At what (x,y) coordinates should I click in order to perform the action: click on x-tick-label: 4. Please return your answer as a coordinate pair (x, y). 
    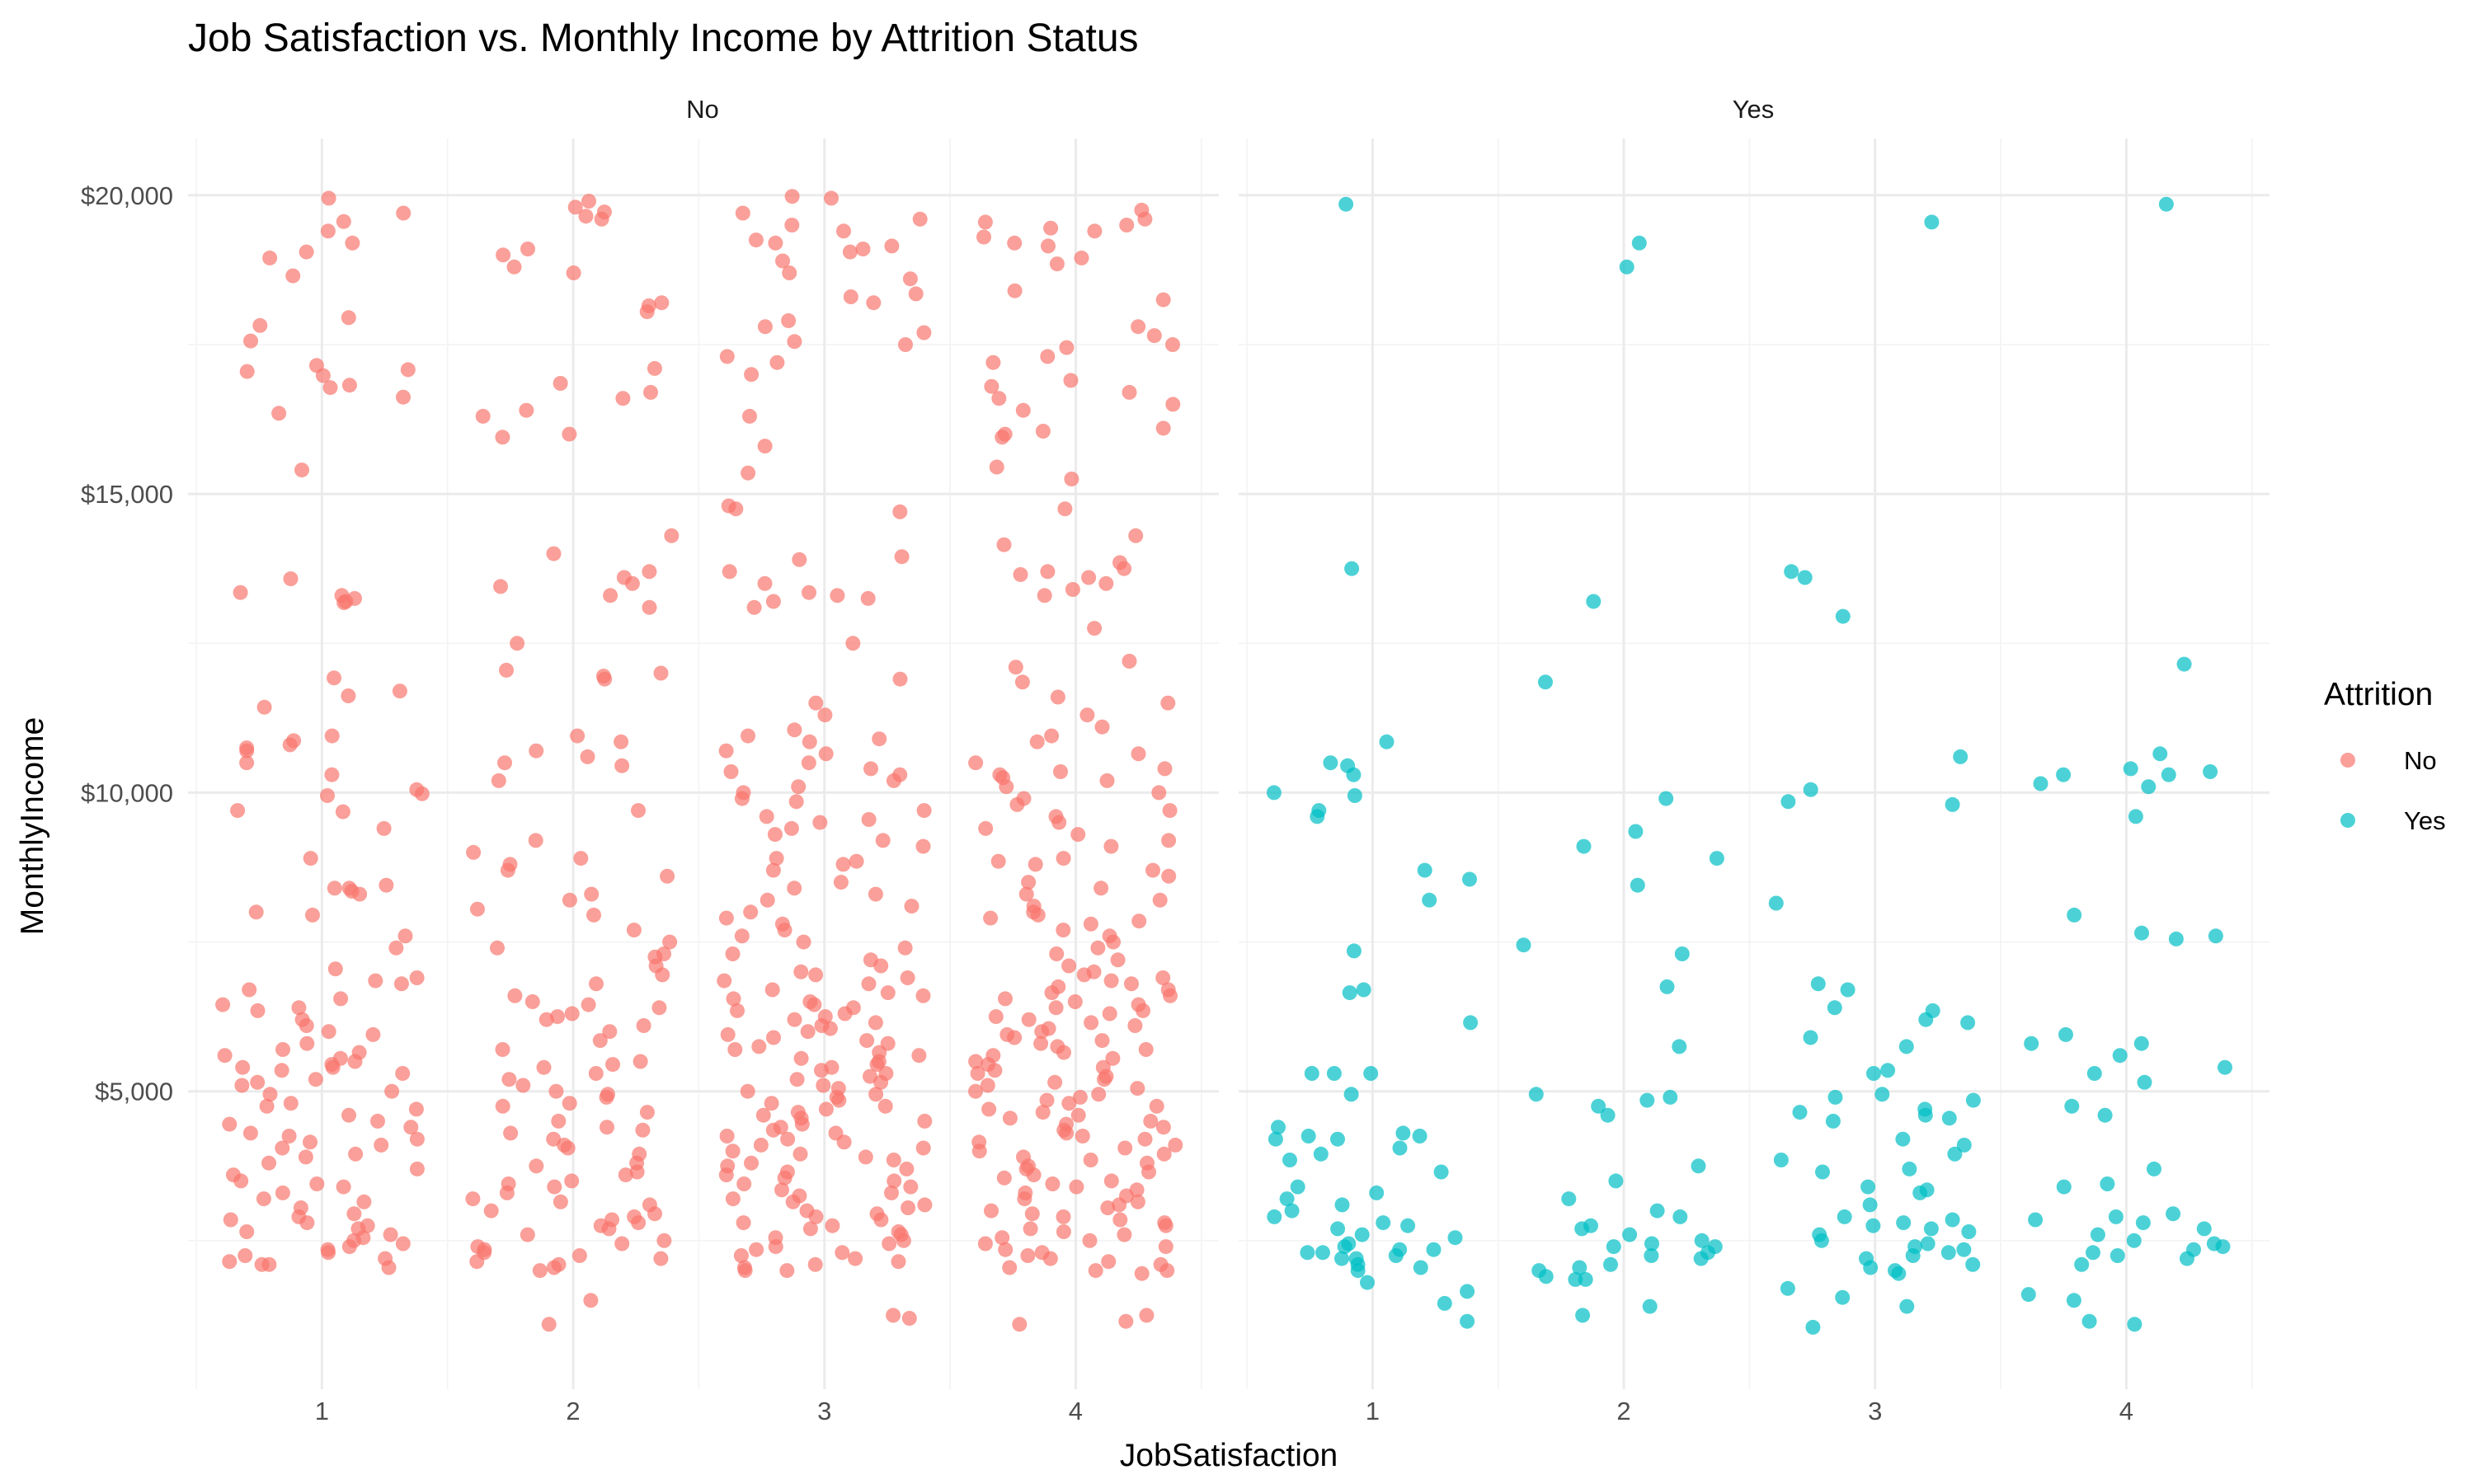
    Looking at the image, I should click on (2126, 1411).